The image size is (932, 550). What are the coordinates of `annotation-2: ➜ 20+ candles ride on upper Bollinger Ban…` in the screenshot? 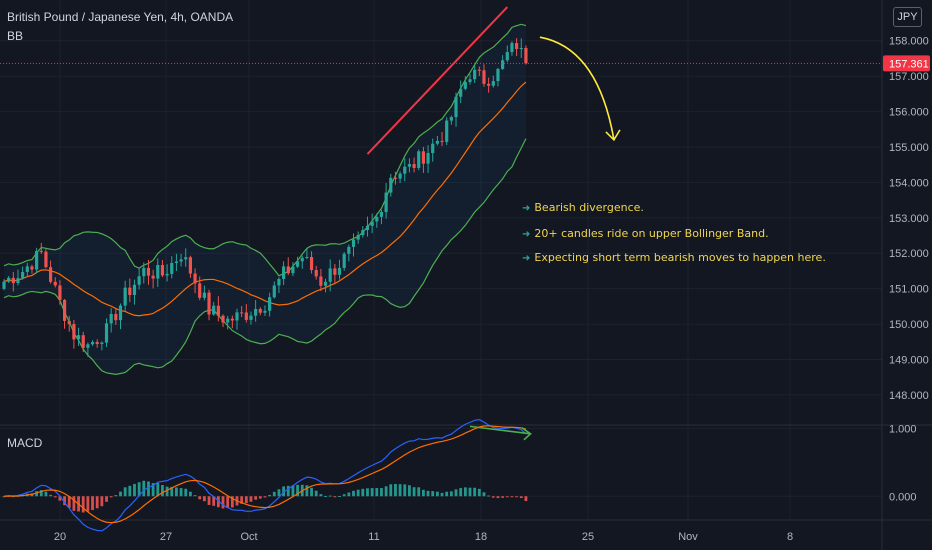 It's located at (645, 233).